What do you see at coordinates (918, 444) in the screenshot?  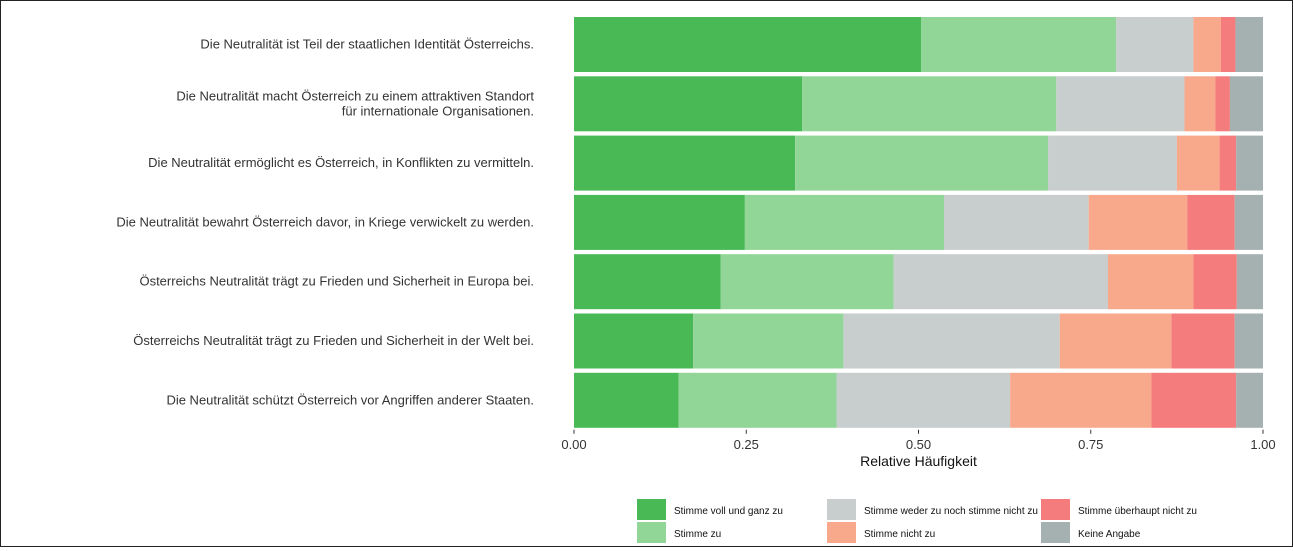 I see `x-tick-label-3: 0.50` at bounding box center [918, 444].